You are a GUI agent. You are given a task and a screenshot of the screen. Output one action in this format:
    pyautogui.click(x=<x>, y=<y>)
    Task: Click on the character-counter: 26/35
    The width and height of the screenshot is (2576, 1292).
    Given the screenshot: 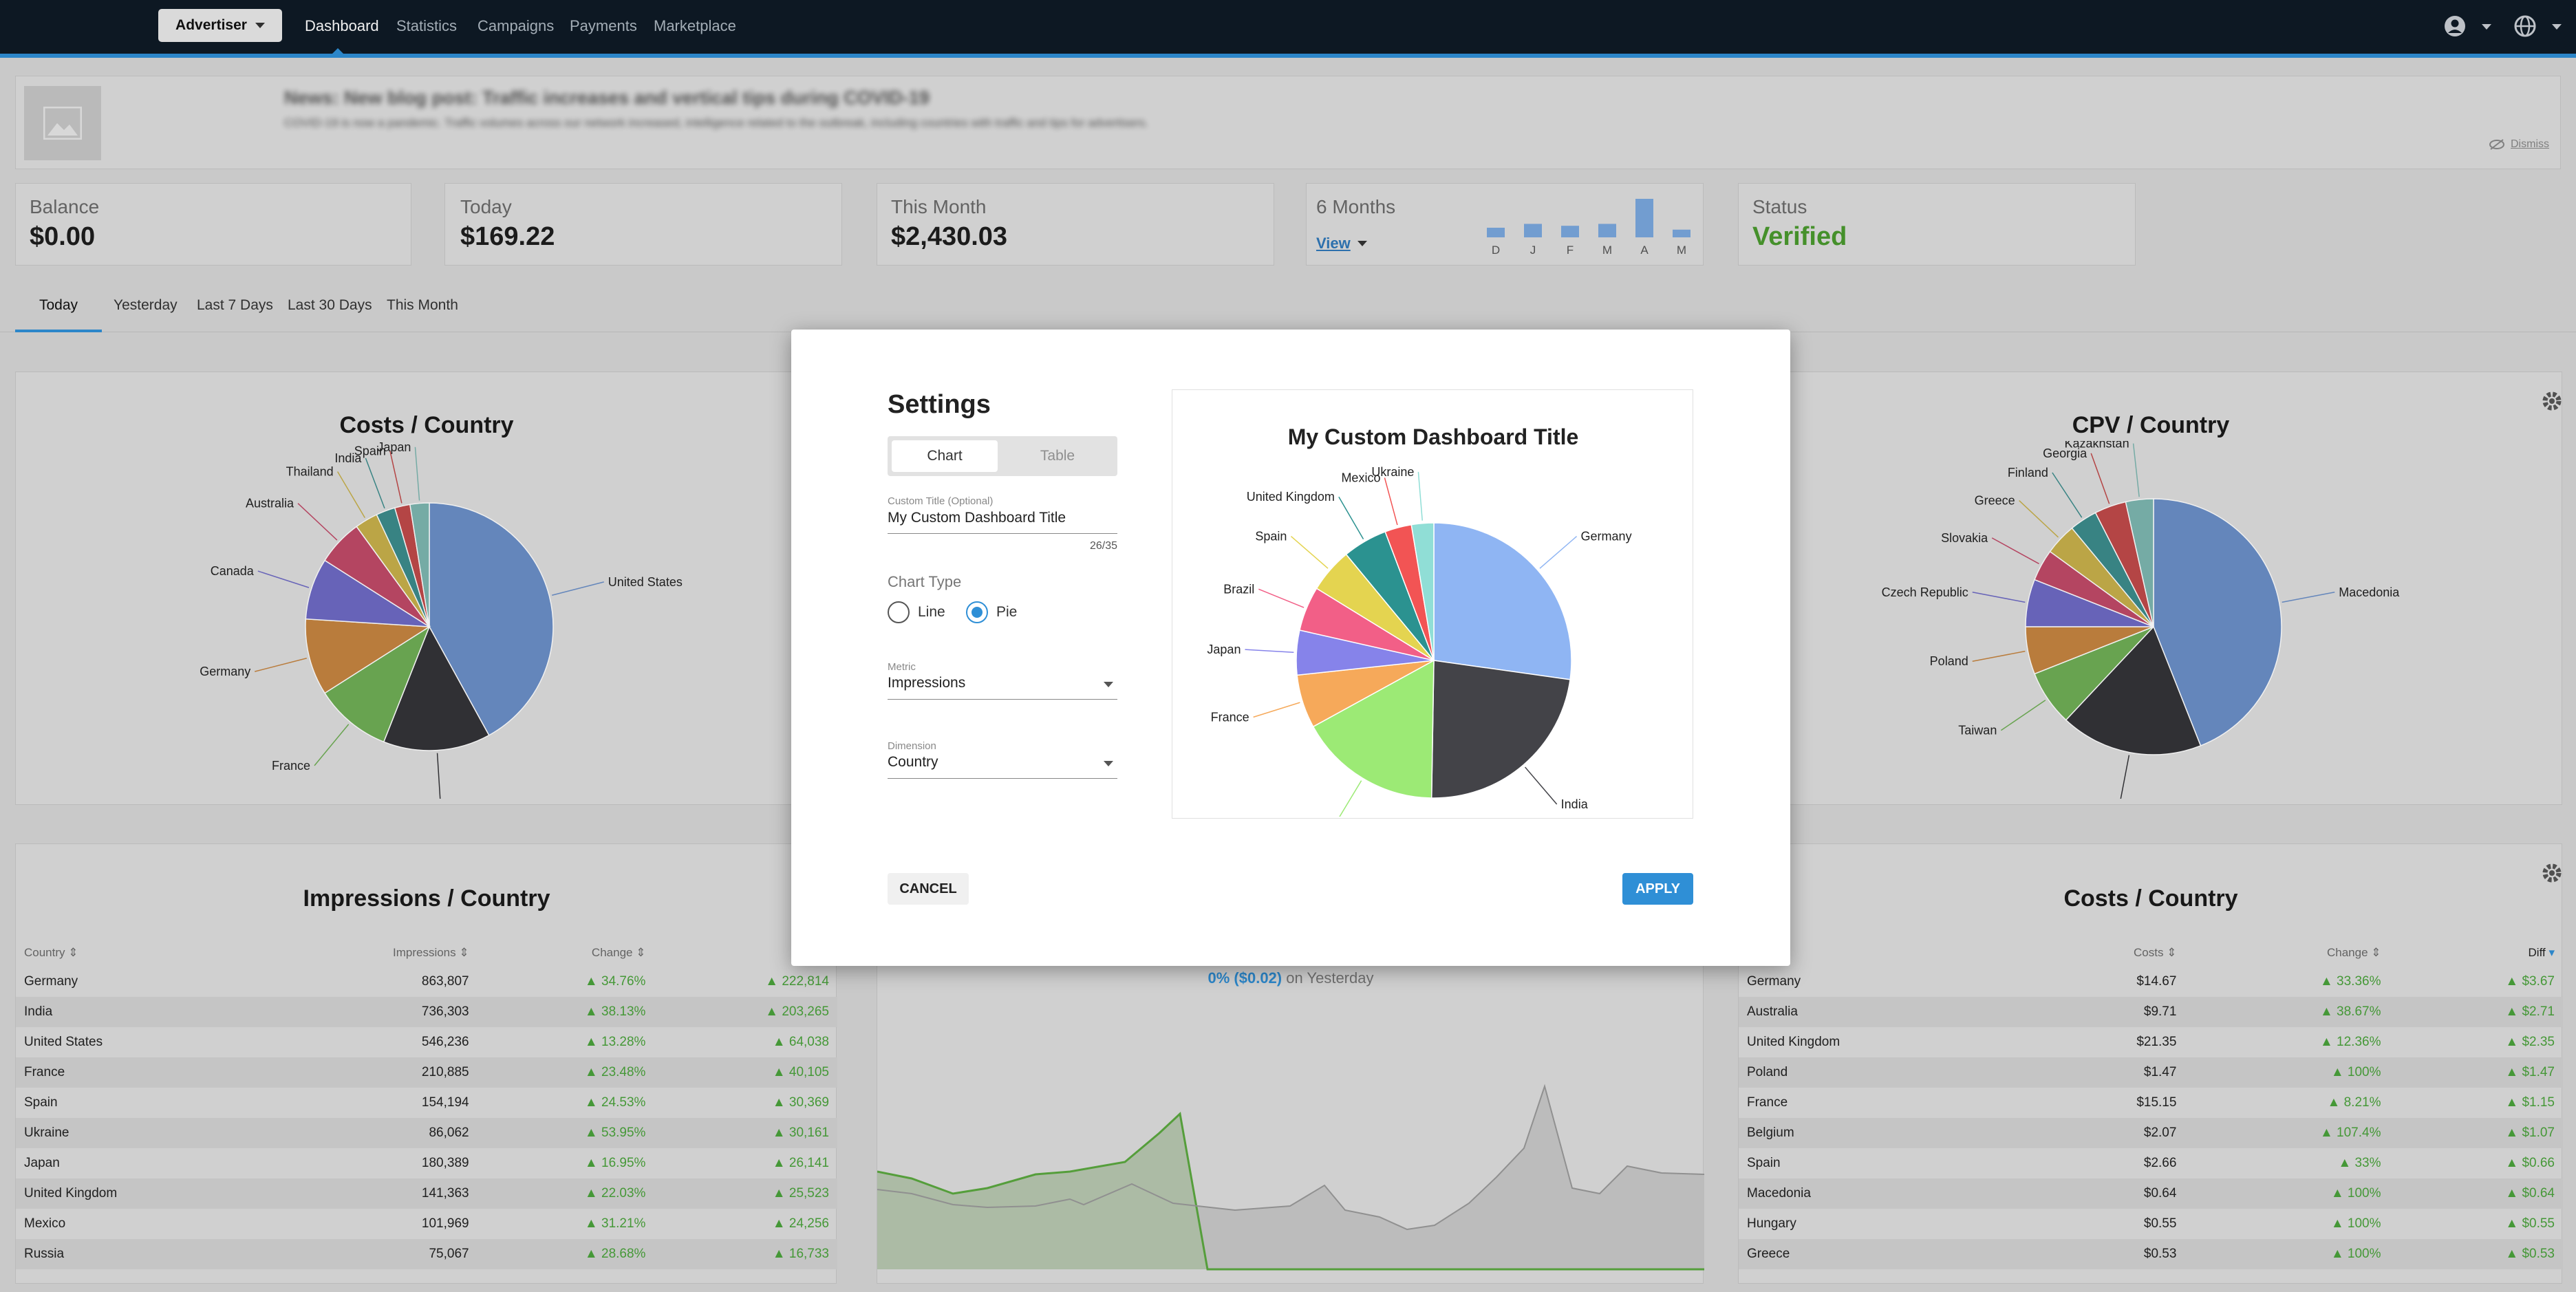 What is the action you would take?
    pyautogui.click(x=1103, y=546)
    